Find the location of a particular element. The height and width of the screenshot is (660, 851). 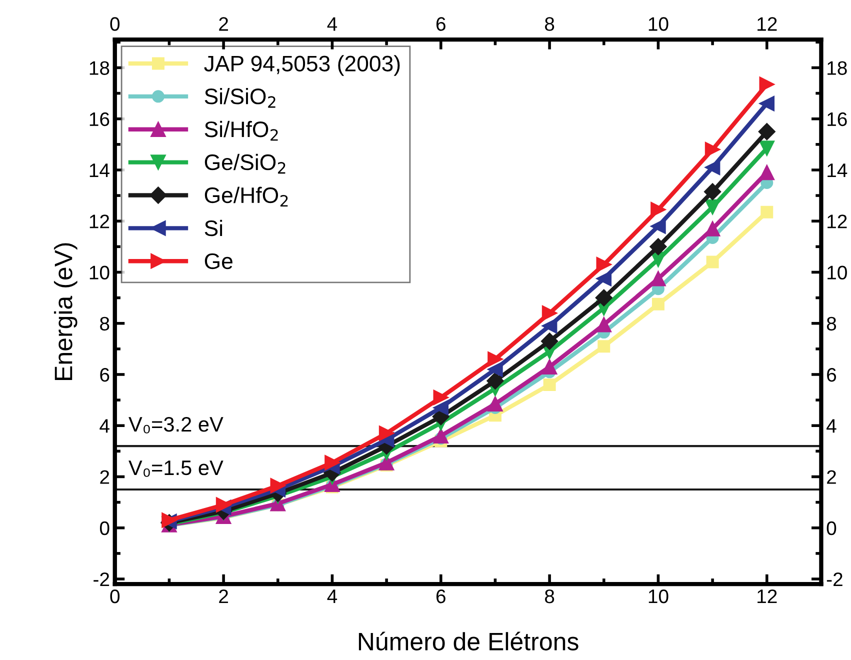

ref-line-label: V₀=3.2 eV is located at coordinates (176, 425).